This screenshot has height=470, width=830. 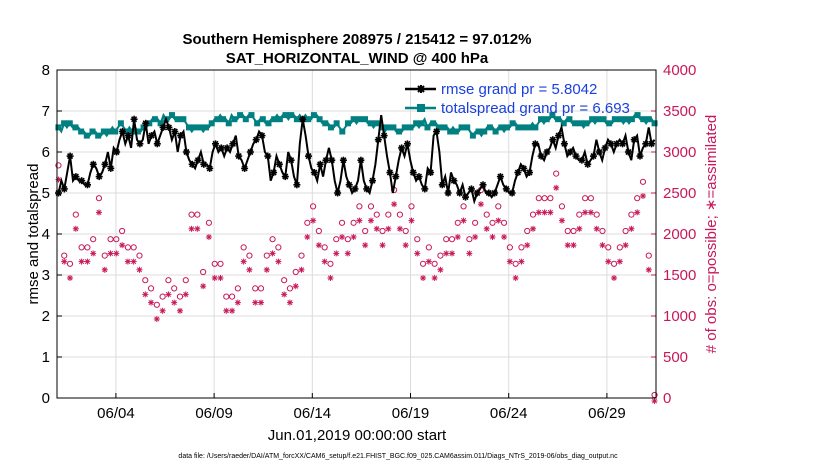 What do you see at coordinates (46, 275) in the screenshot?
I see `y-tick-label-left: 3` at bounding box center [46, 275].